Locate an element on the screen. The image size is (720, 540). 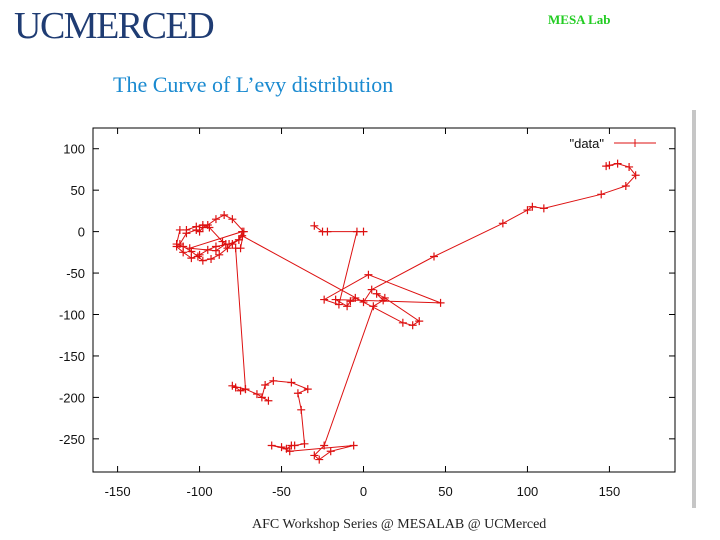
x-tick-label: 100 is located at coordinates (528, 491).